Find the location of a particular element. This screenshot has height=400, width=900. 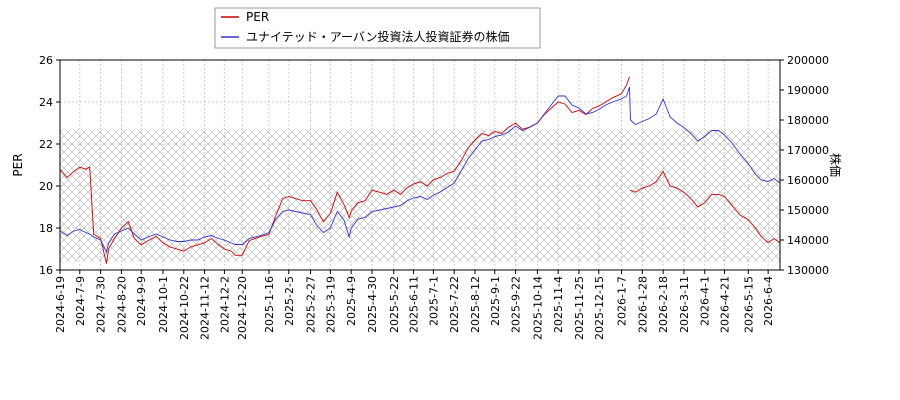

legend-box is located at coordinates (377, 28).